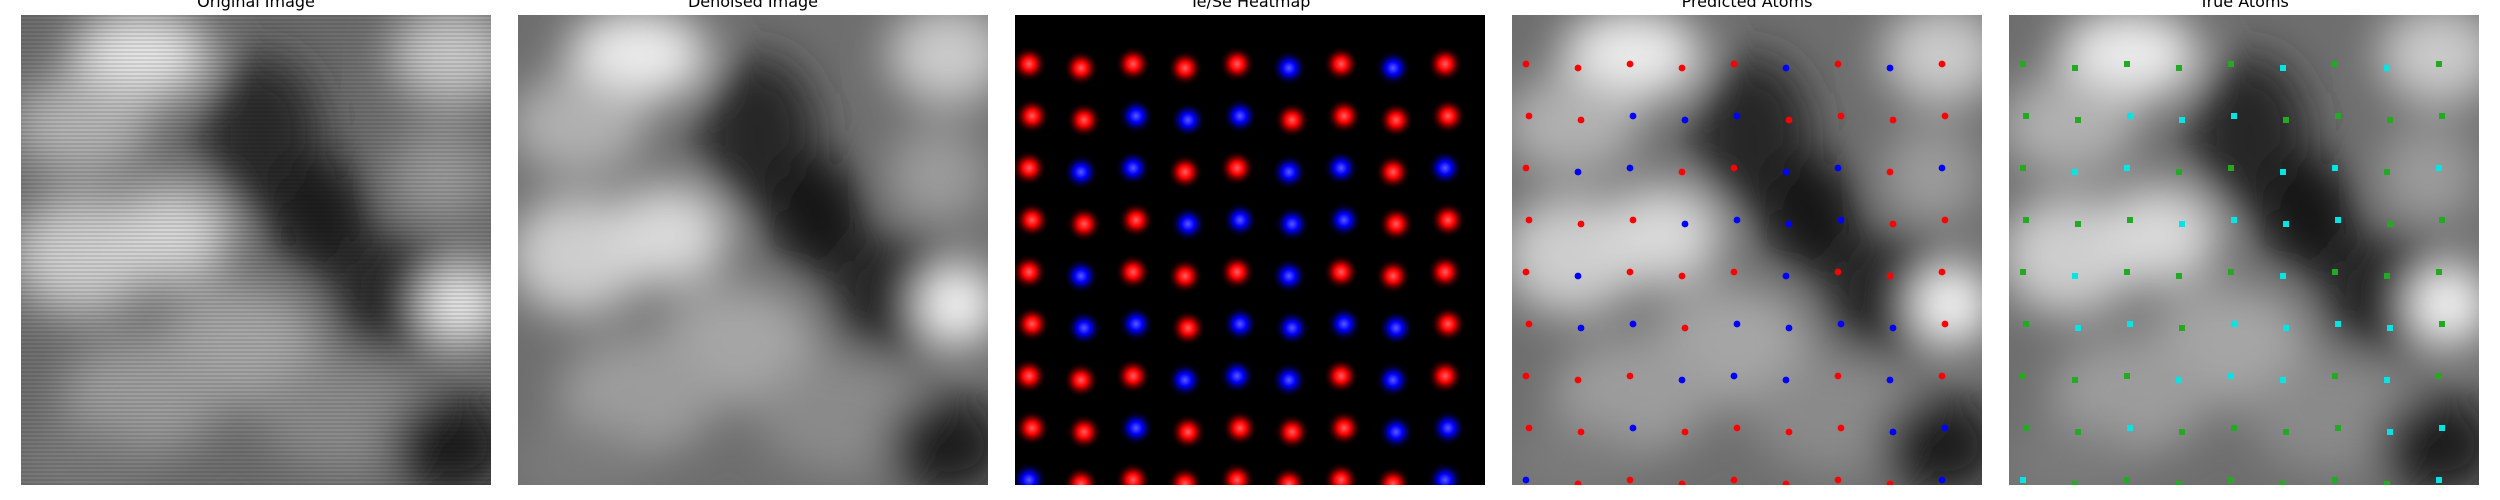 This screenshot has height=500, width=2500. I want to click on panel-title-denoised: Denoised Image, so click(753, 5).